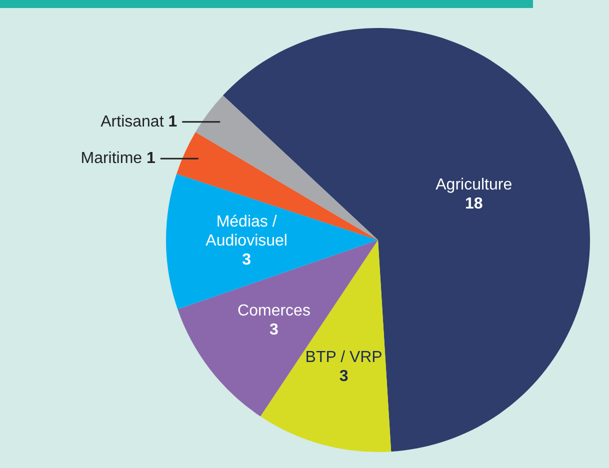 This screenshot has height=468, width=609. What do you see at coordinates (343, 357) in the screenshot?
I see `slice-label: BTP / VRP` at bounding box center [343, 357].